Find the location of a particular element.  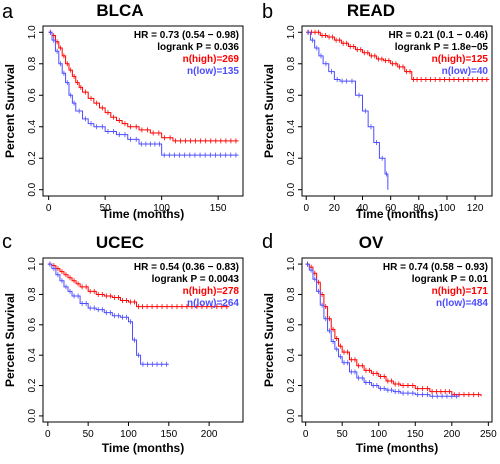

hazard-ratio-label: HR = 0.74 (0.58 − 0.93) is located at coordinates (435, 267).